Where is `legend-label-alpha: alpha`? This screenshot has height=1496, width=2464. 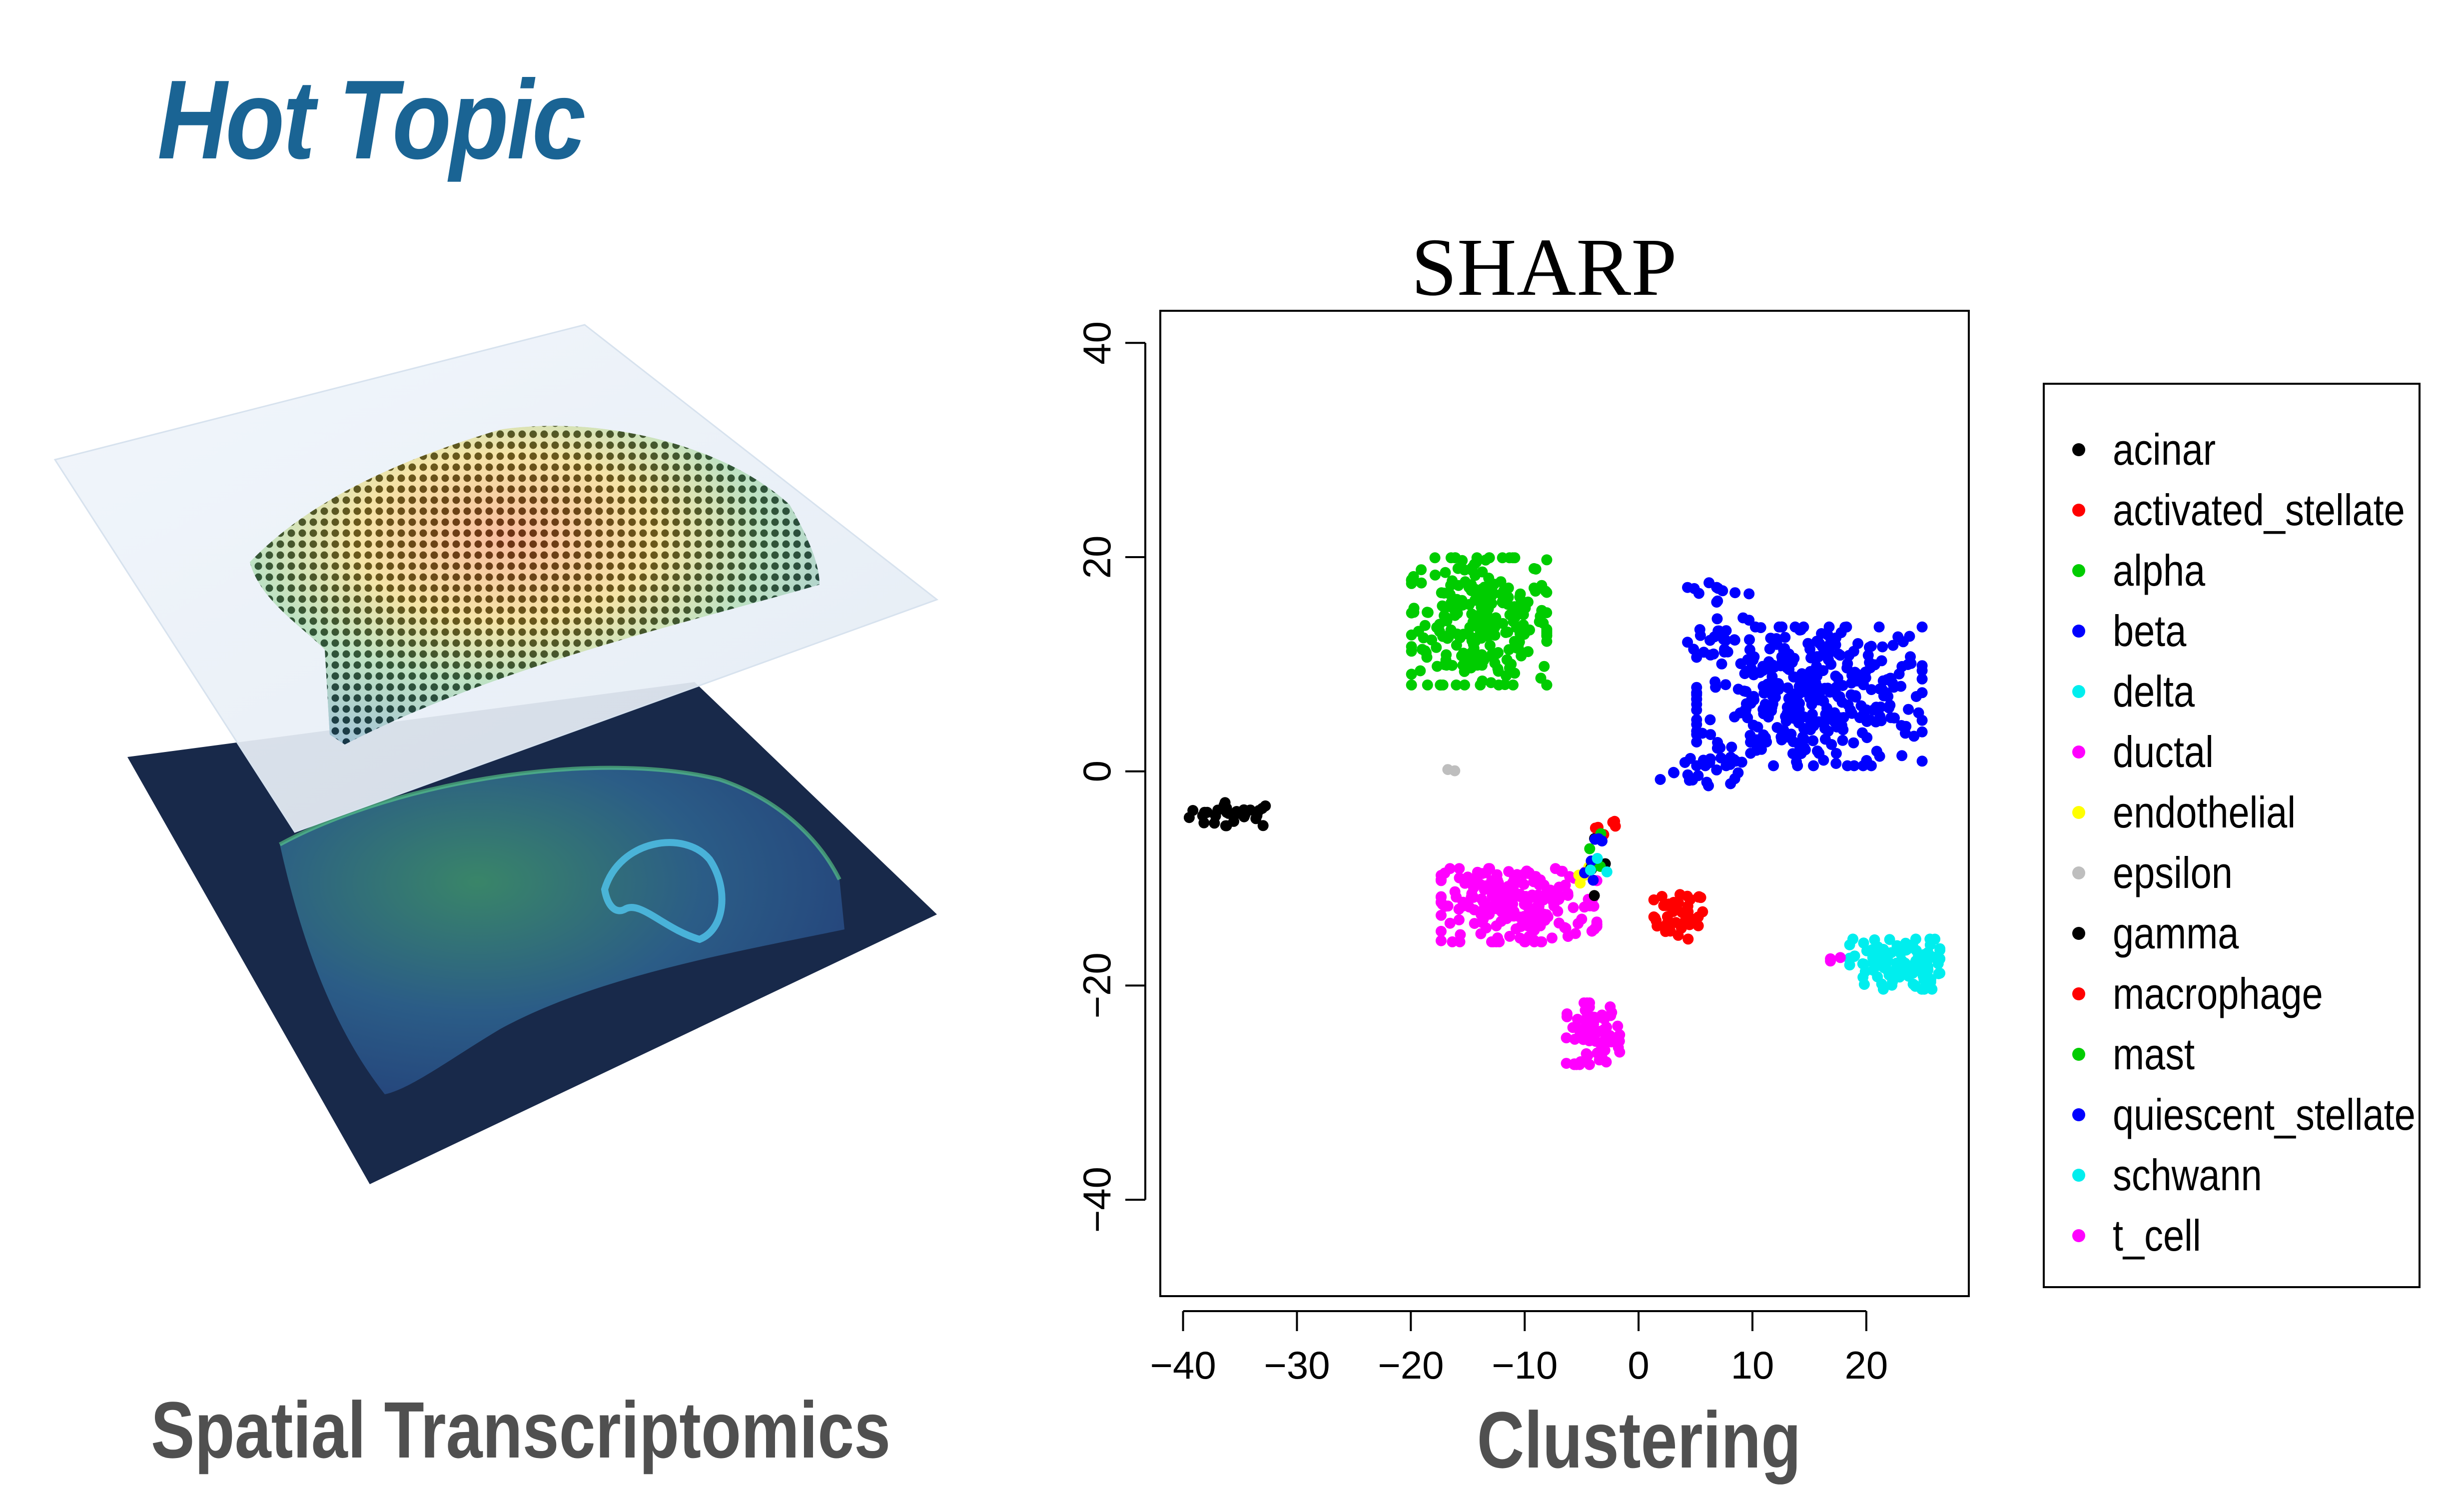
legend-label-alpha: alpha is located at coordinates (2159, 571).